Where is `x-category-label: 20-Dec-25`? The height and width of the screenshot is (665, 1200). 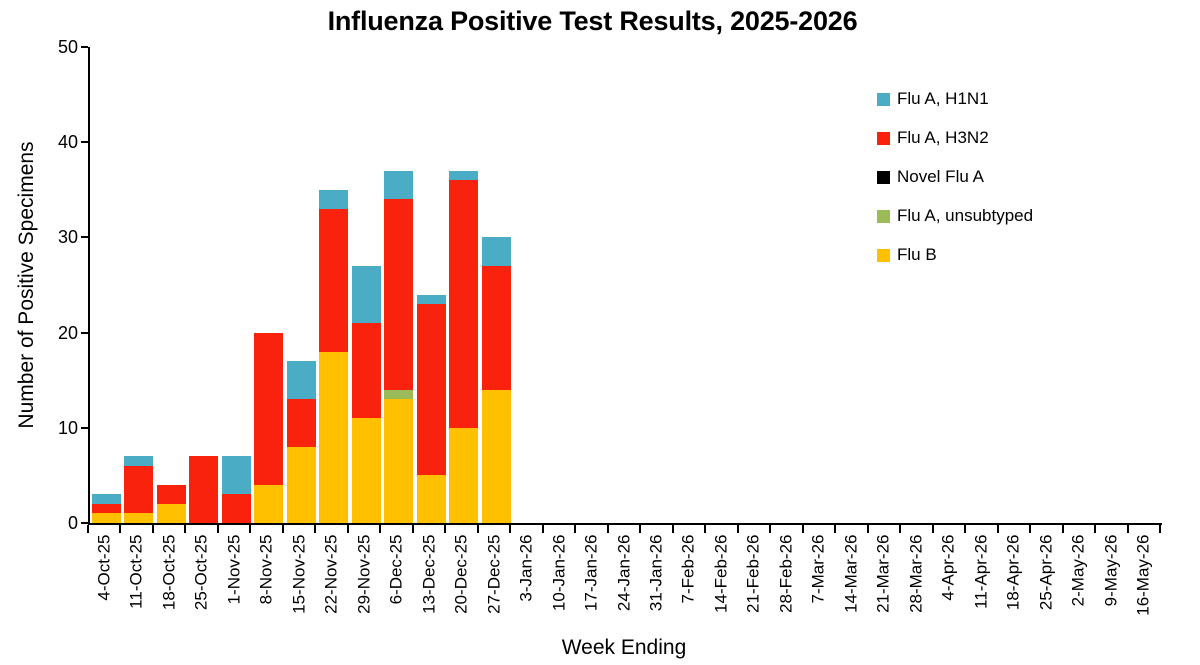
x-category-label: 20-Dec-25 is located at coordinates (461, 574).